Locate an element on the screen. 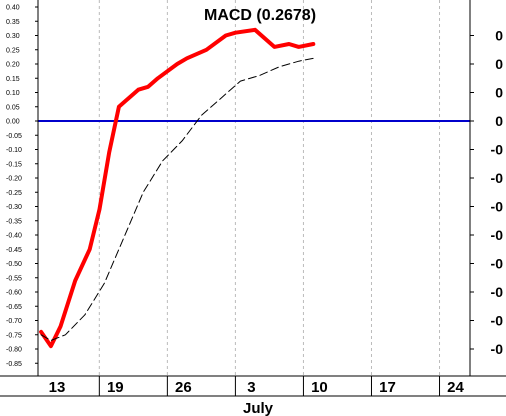 This screenshot has width=506, height=416. y-tick-label: -0.05 is located at coordinates (14, 136).